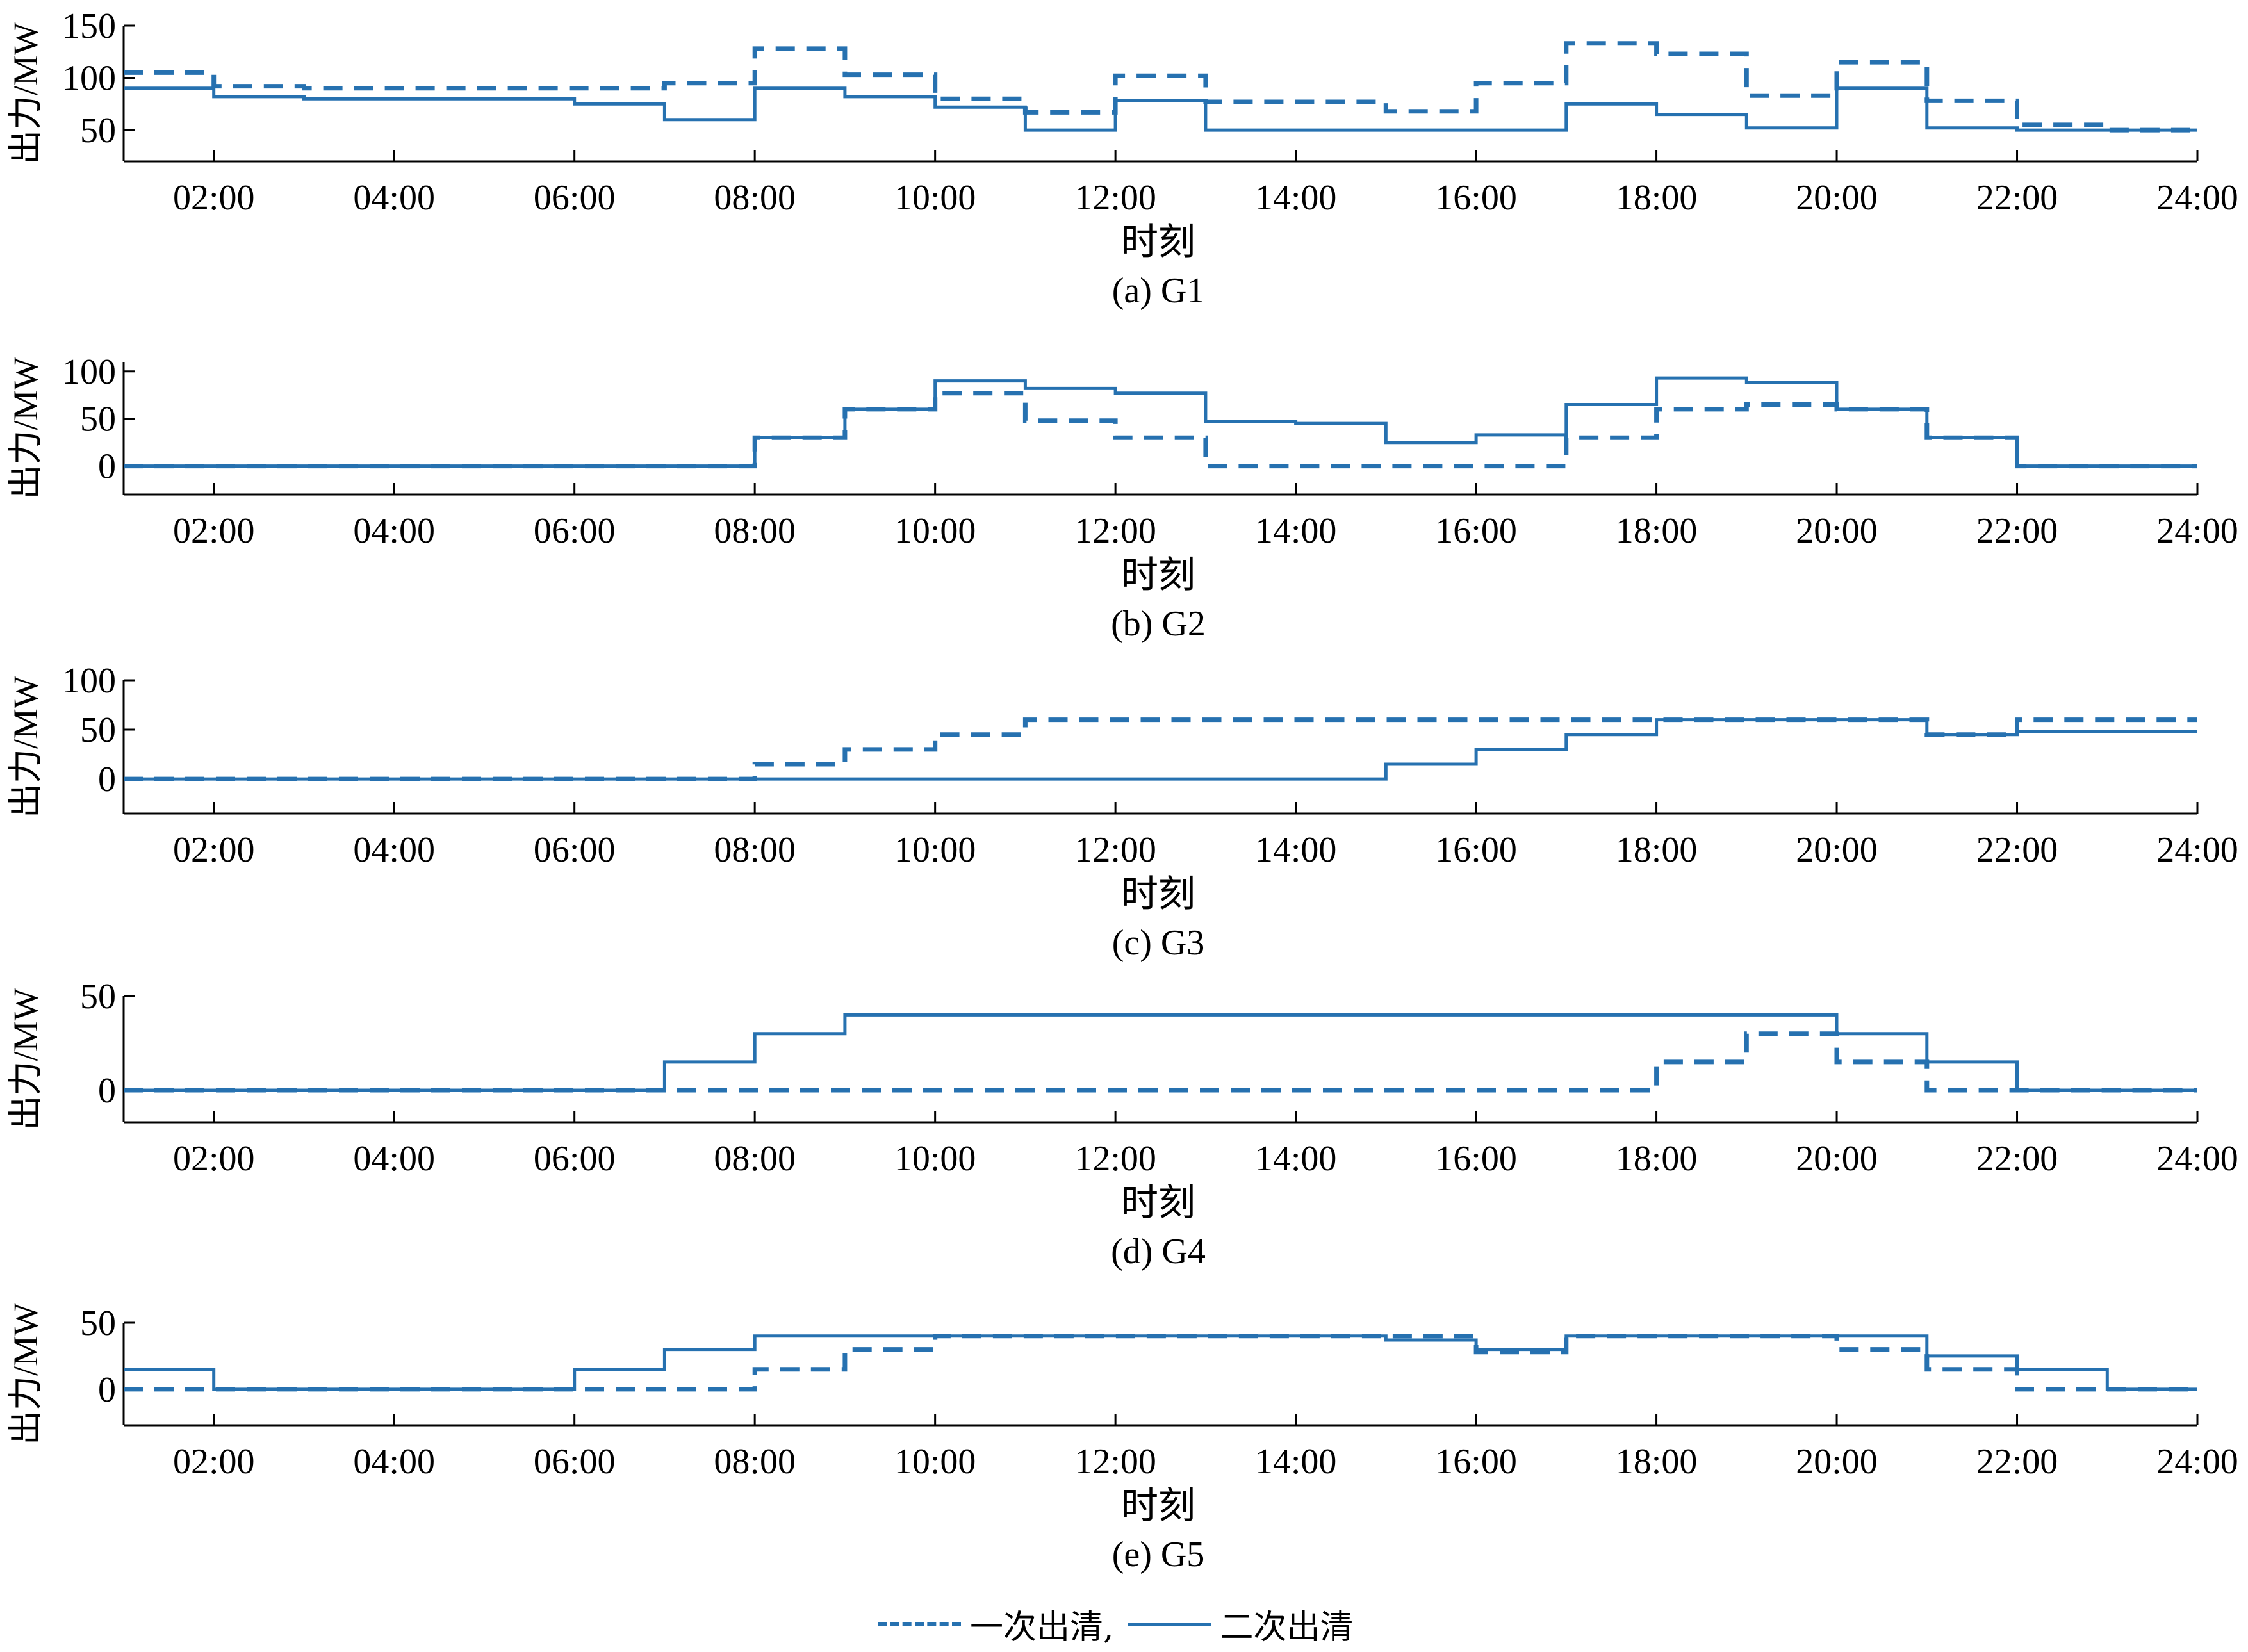 This screenshot has height=1652, width=2248. I want to click on panel-4-y-axis-label: 出力/MW, so click(25, 1059).